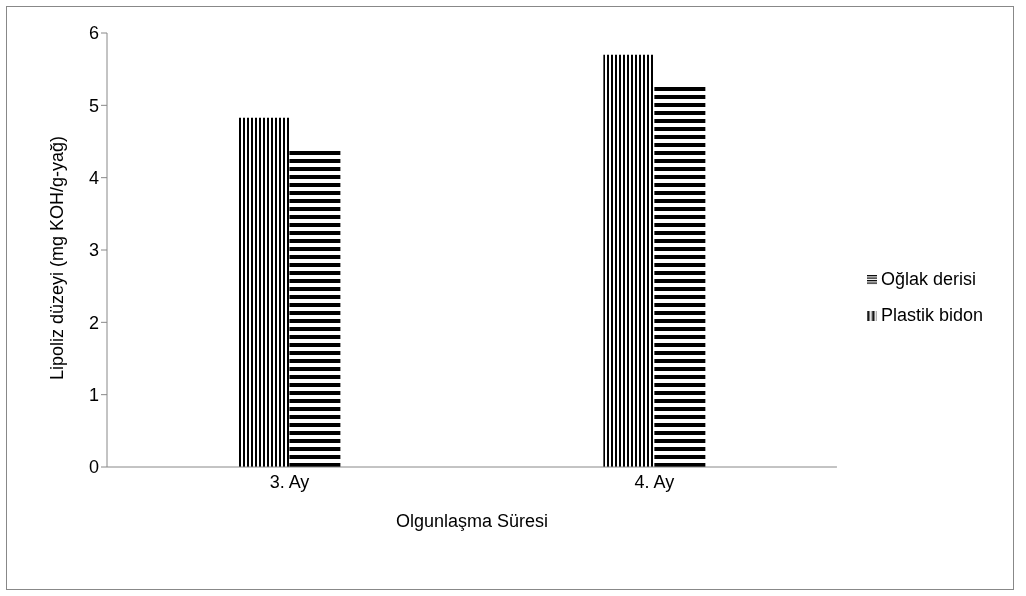 This screenshot has height=596, width=1026. What do you see at coordinates (654, 481) in the screenshot?
I see `x-tick-label: 4. Ay` at bounding box center [654, 481].